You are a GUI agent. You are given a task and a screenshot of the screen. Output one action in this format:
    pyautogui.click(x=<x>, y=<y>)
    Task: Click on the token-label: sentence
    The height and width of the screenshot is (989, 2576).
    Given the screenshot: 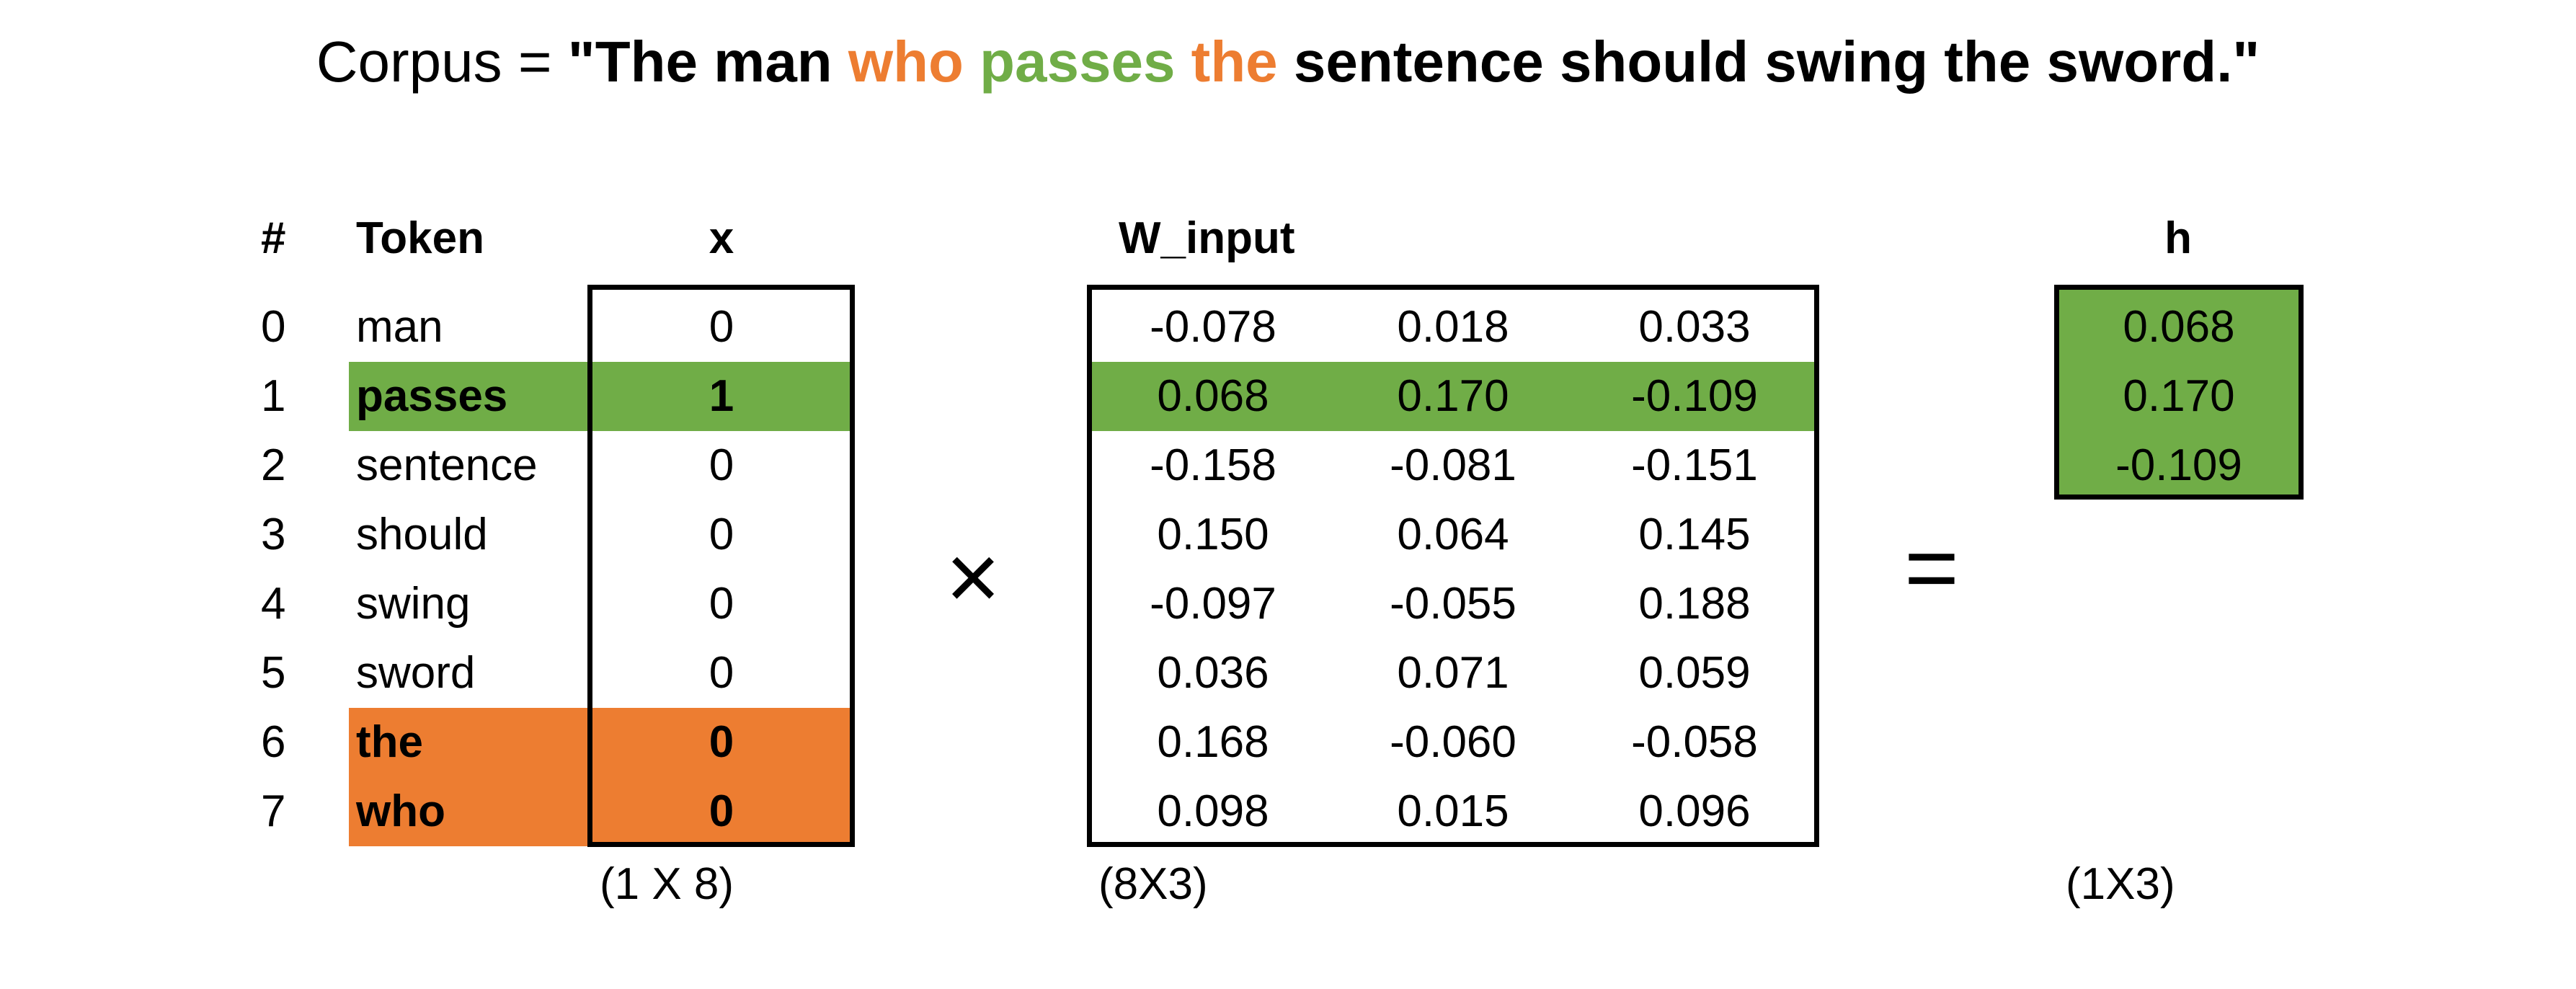 What is the action you would take?
    pyautogui.click(x=447, y=465)
    